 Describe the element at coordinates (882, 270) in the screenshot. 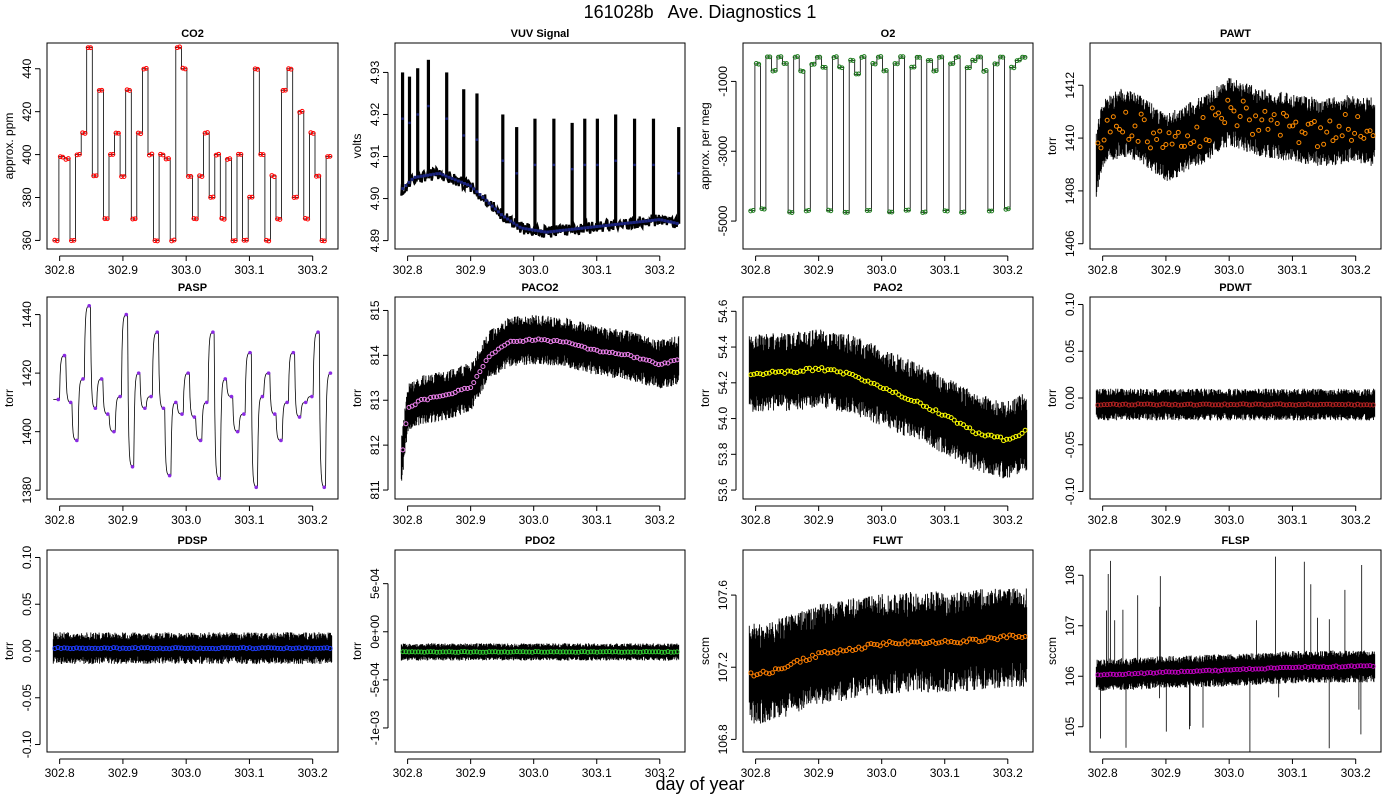

I see `x-tick-label: 303.0` at that location.